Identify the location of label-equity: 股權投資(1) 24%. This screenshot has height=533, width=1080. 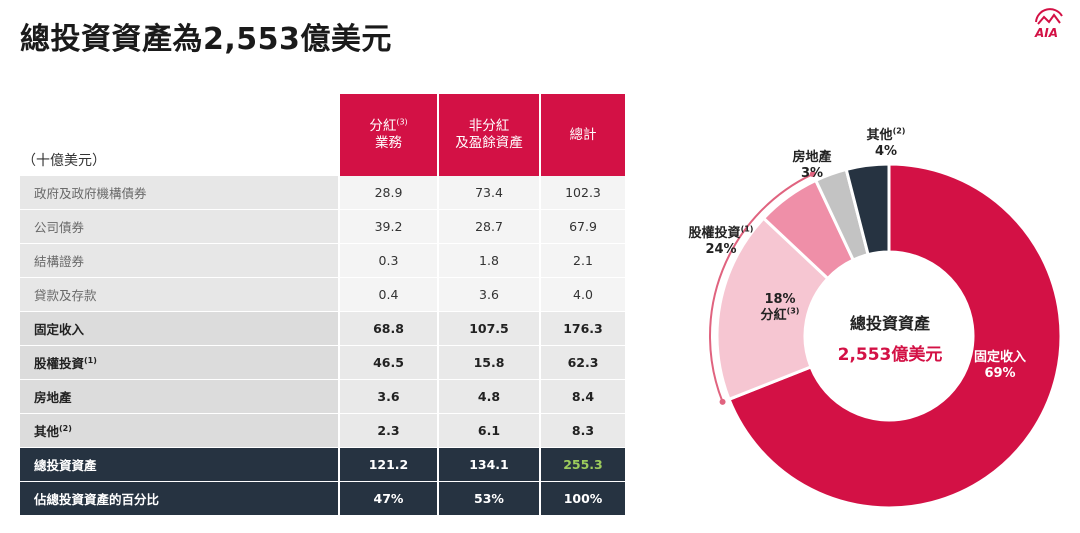
(721, 240).